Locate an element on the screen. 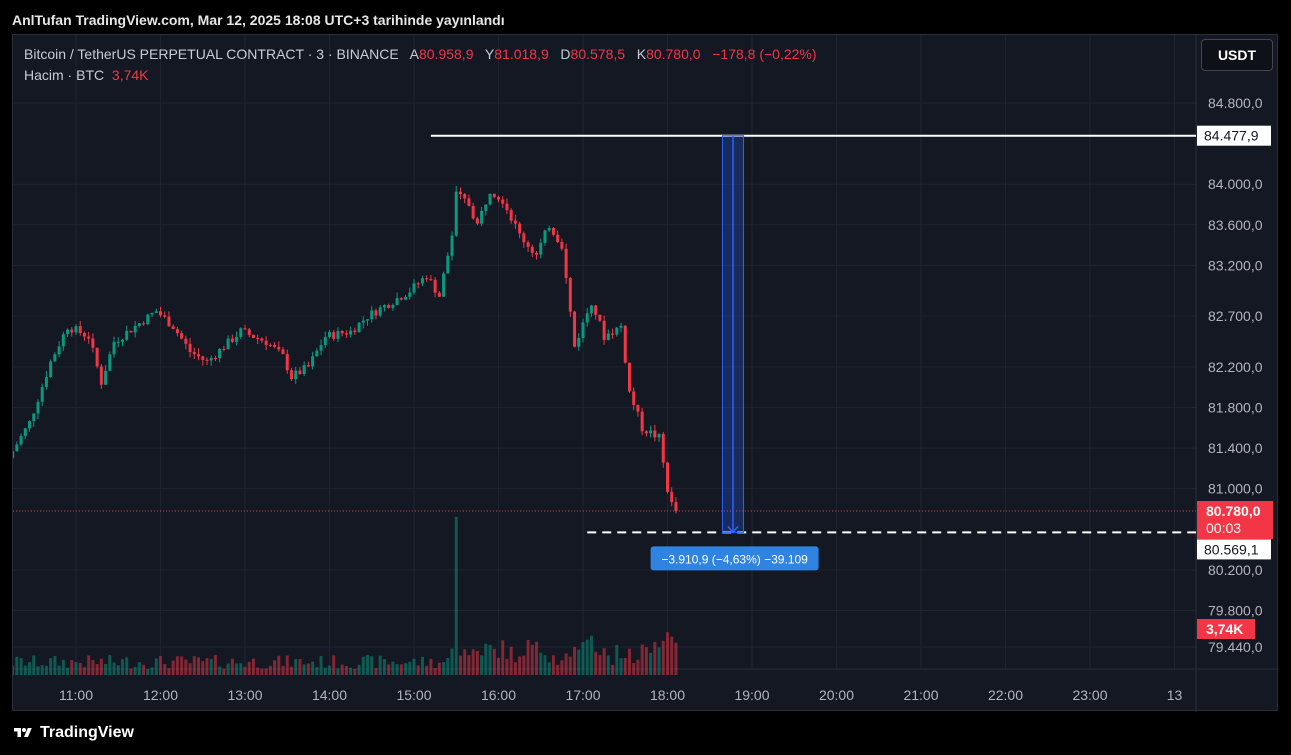 This screenshot has height=755, width=1291. current-price-label: 80.780,0 is located at coordinates (1233, 511).